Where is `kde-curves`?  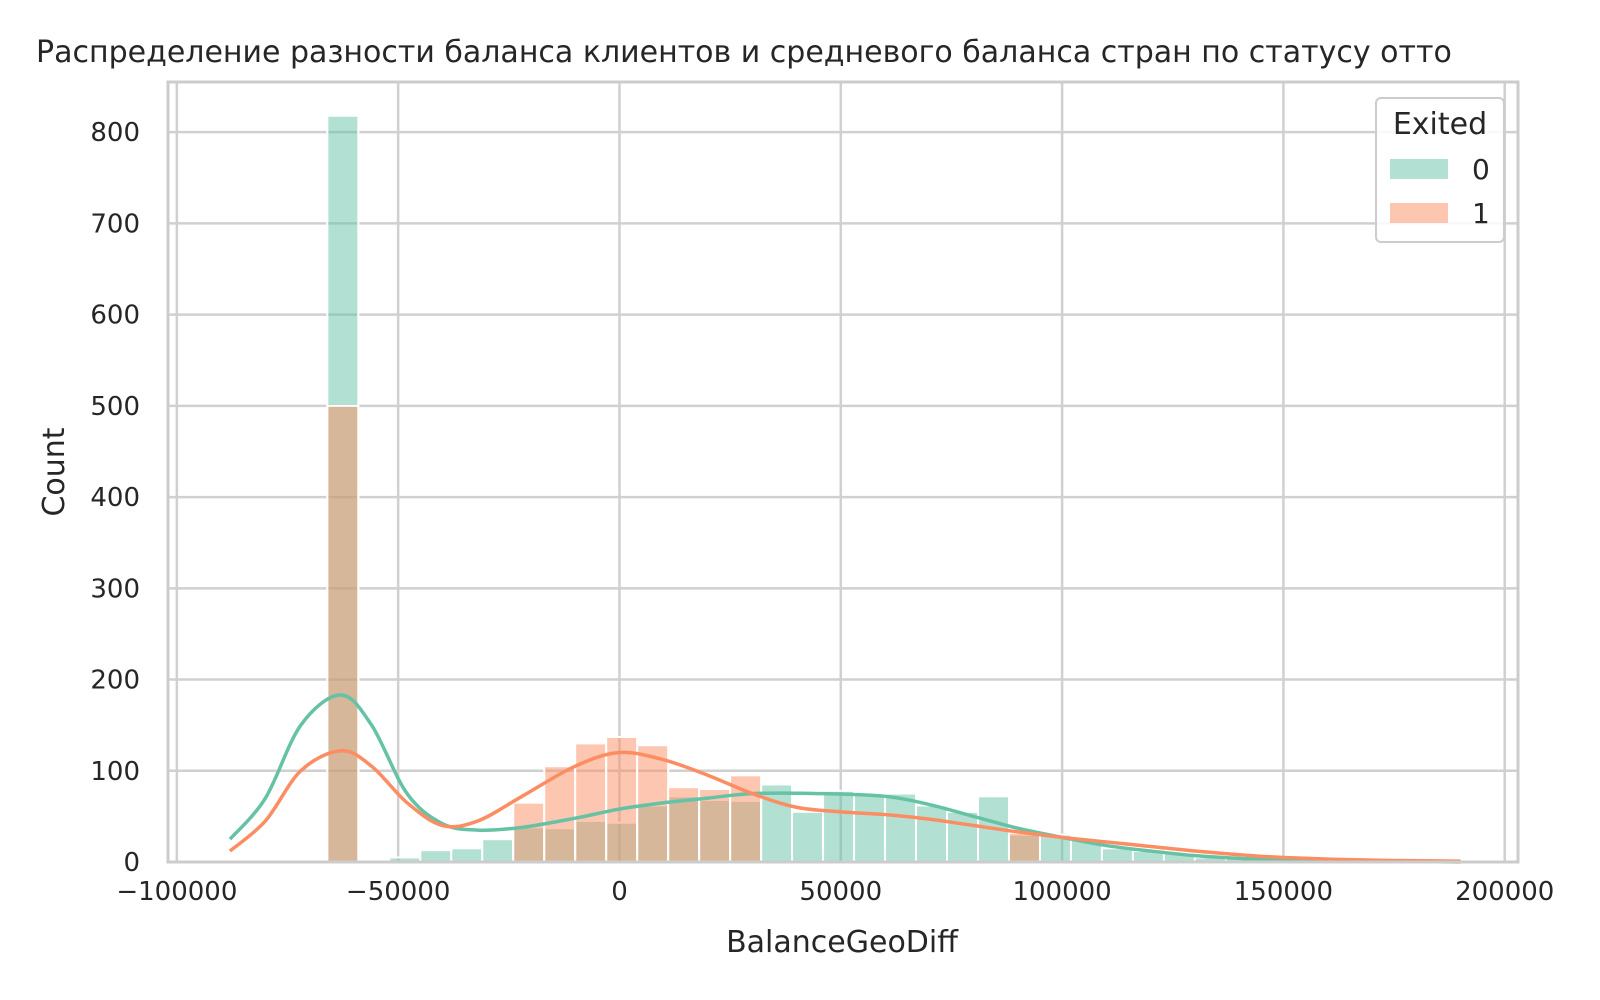 kde-curves is located at coordinates (844, 778).